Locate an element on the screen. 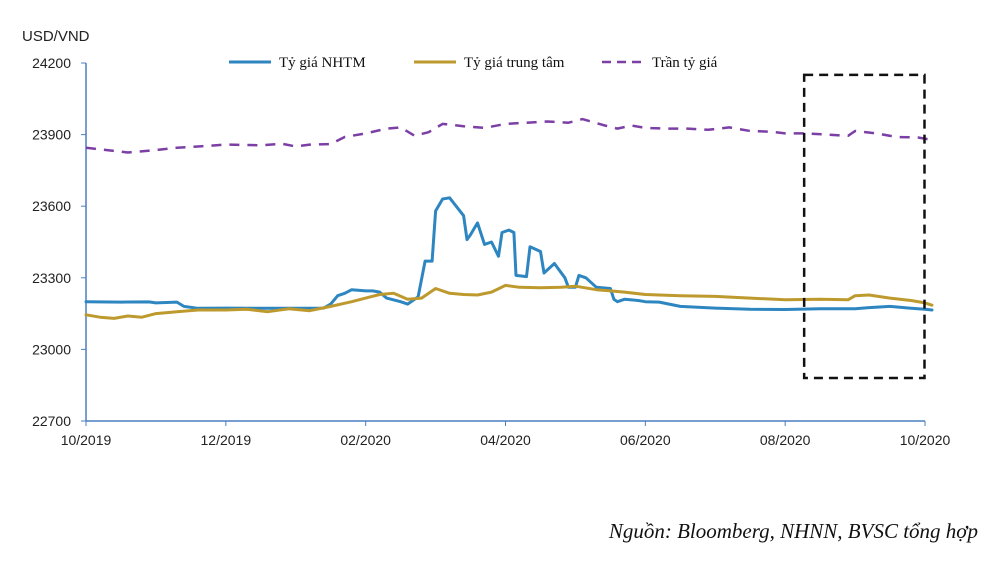  x-tick-label: 04/2020 is located at coordinates (505, 440).